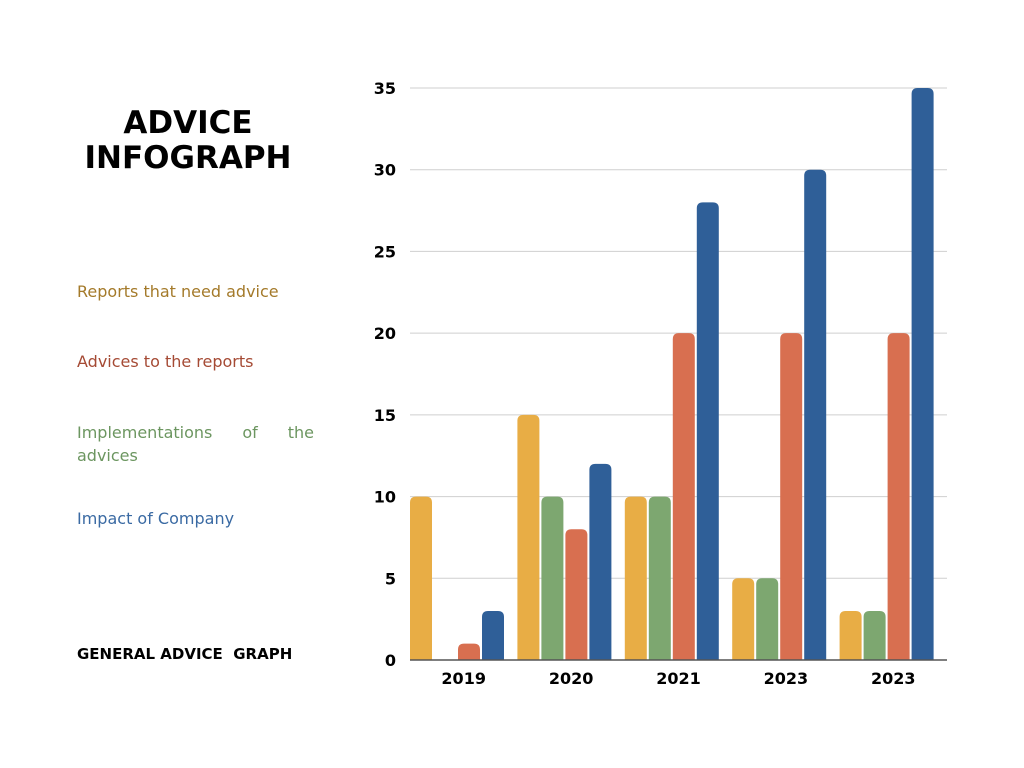  Describe the element at coordinates (390, 578) in the screenshot. I see `y-tick-label: 5` at that location.